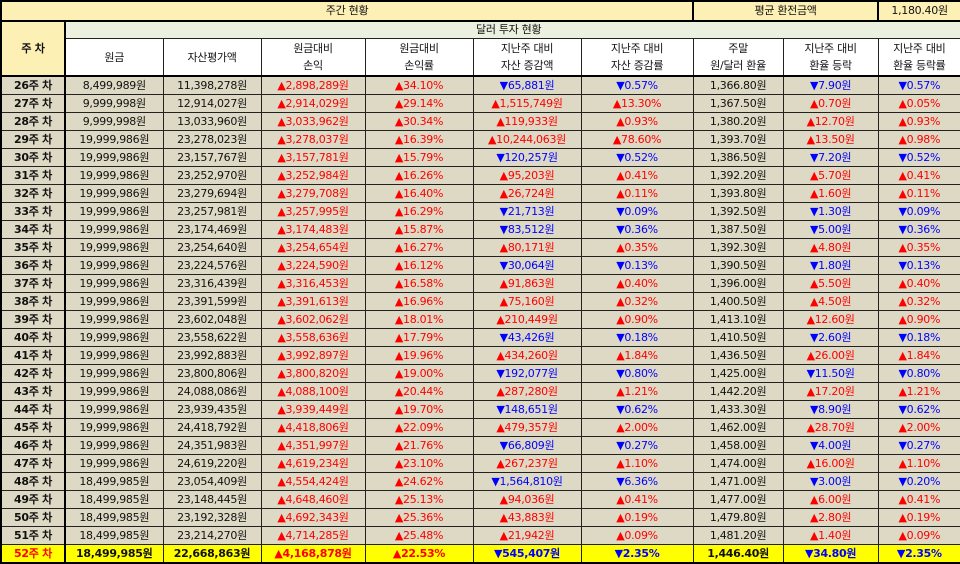 The height and width of the screenshot is (564, 960). Describe the element at coordinates (527, 391) in the screenshot. I see `asset-change-cell: ▲287,280원` at that location.